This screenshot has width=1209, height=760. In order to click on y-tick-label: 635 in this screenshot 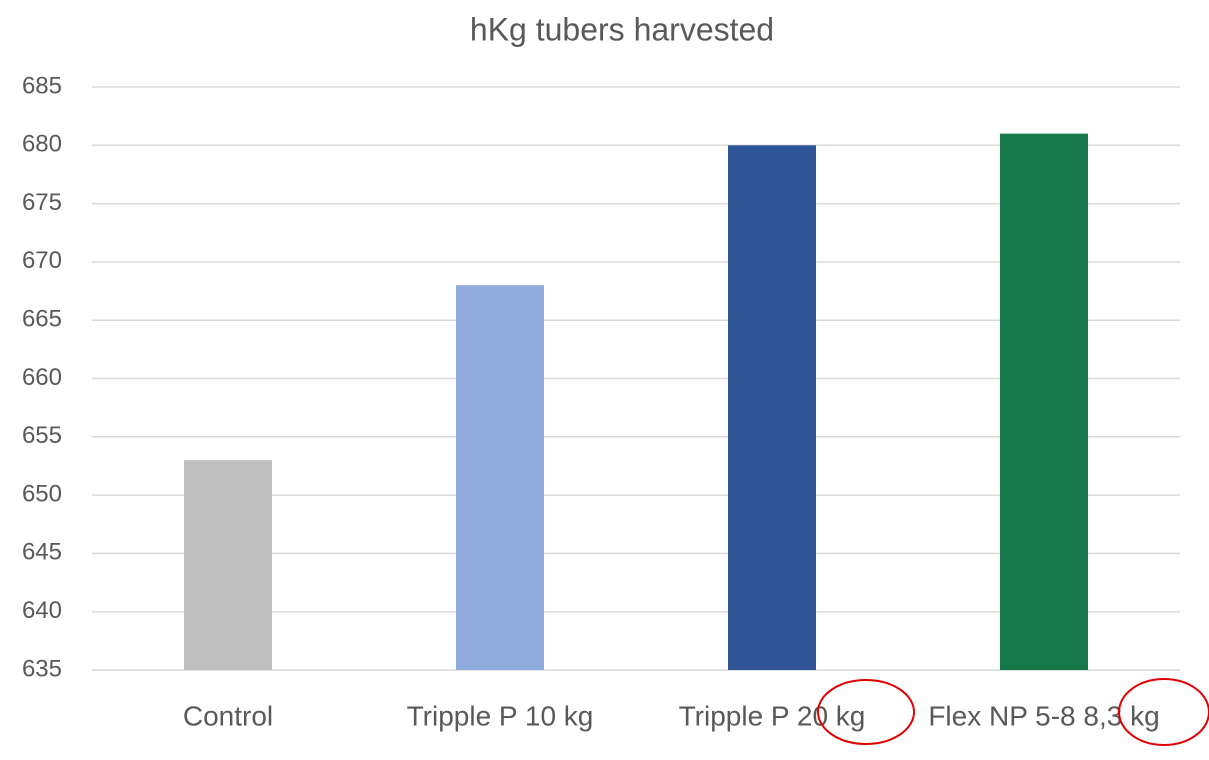, I will do `click(42, 668)`.